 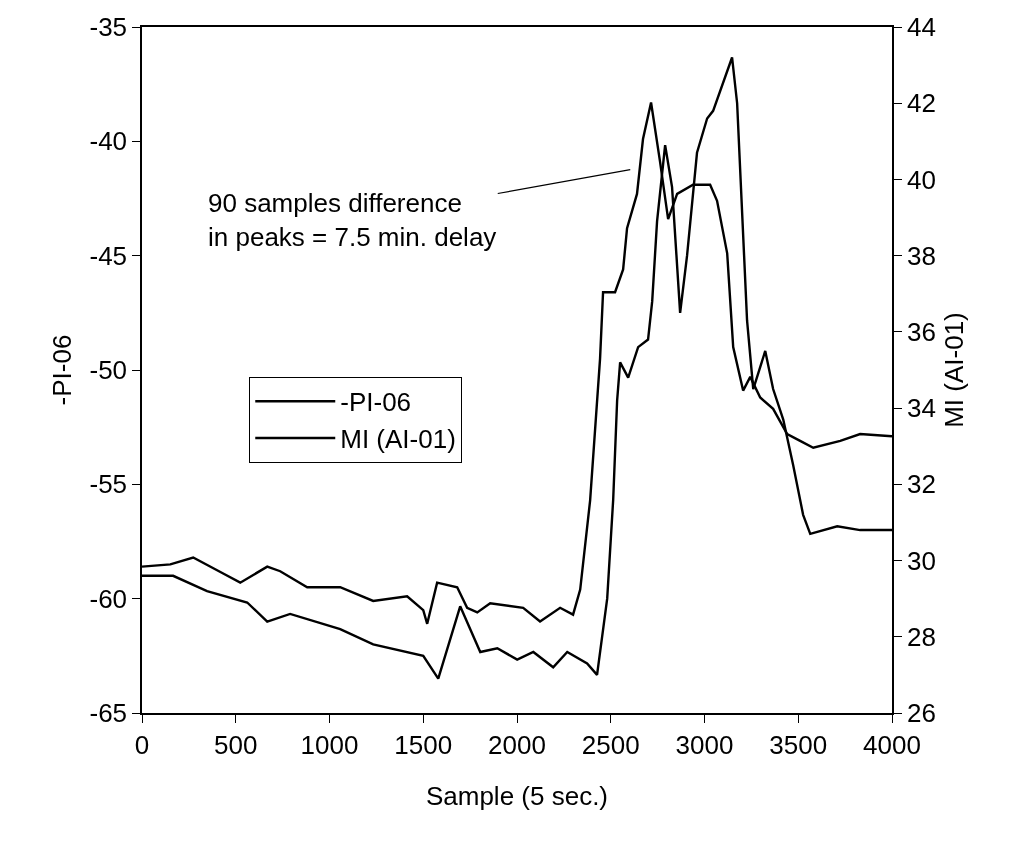 What do you see at coordinates (921, 560) in the screenshot?
I see `y2-tick-label: 30` at bounding box center [921, 560].